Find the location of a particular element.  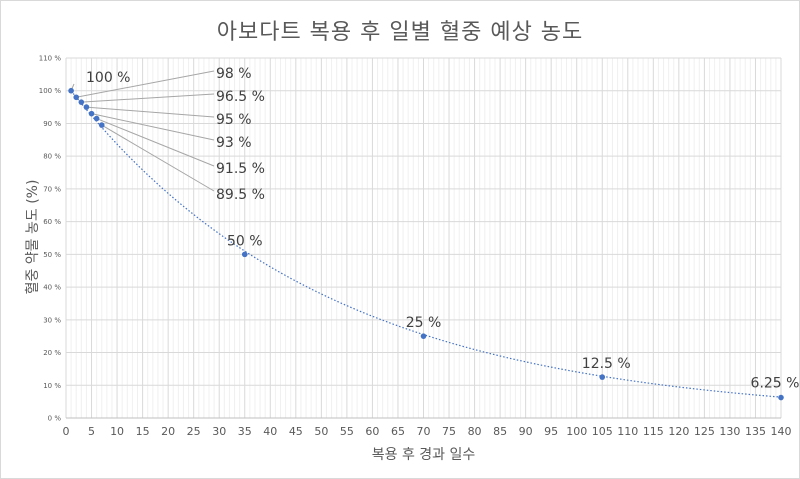

x-tick-label: 110 is located at coordinates (627, 431).